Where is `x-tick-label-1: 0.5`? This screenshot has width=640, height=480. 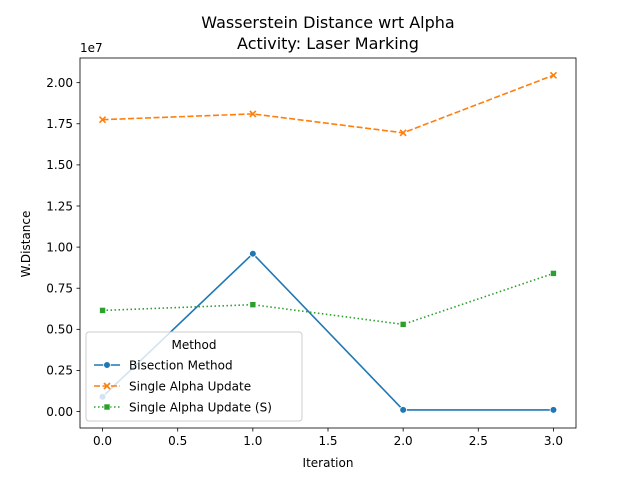
x-tick-label-1: 0.5 is located at coordinates (177, 441).